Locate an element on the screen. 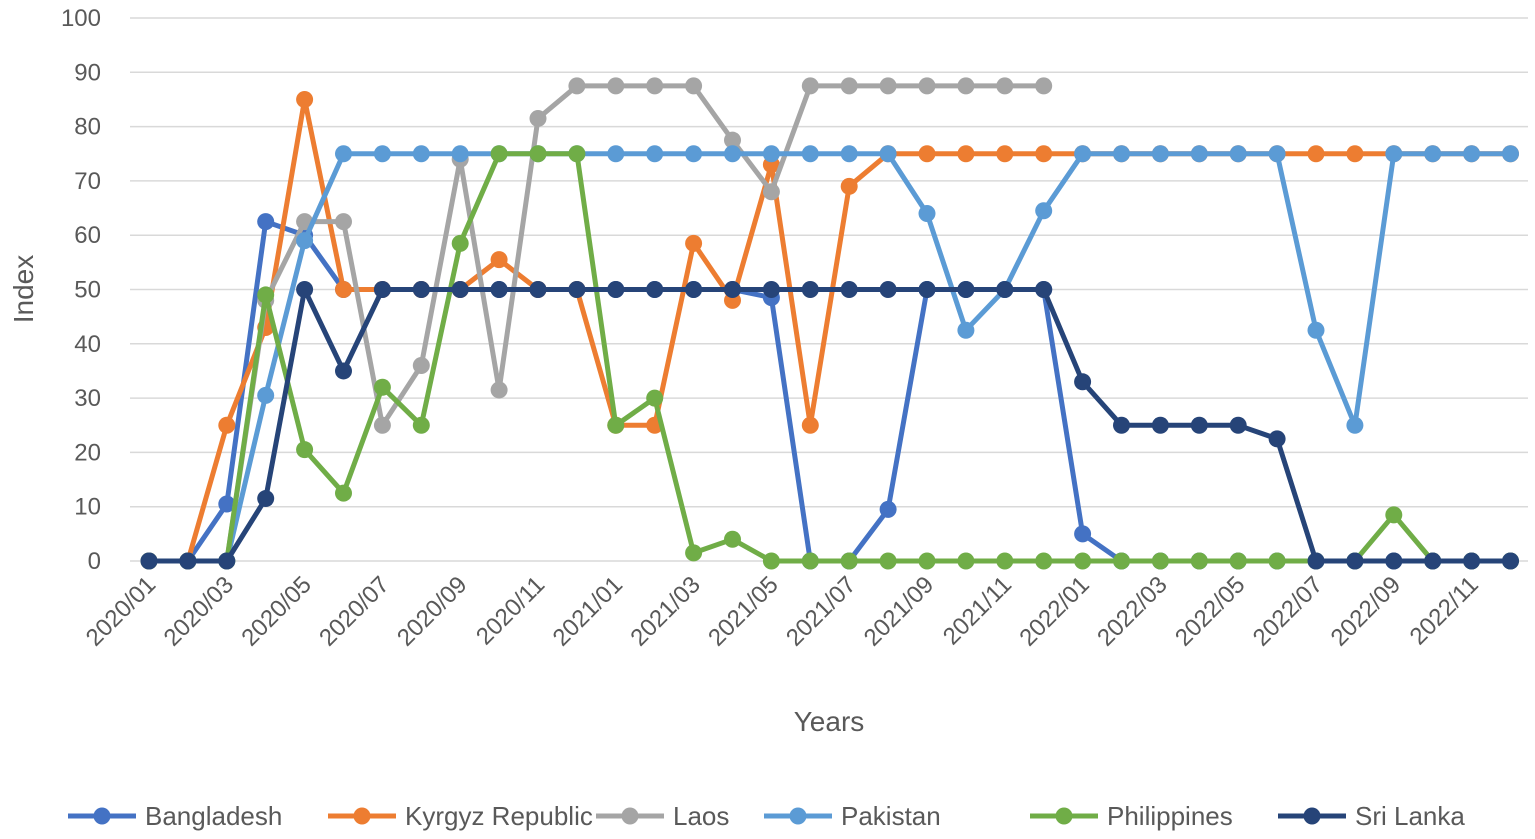  legend-label: Pakistan is located at coordinates (891, 816).